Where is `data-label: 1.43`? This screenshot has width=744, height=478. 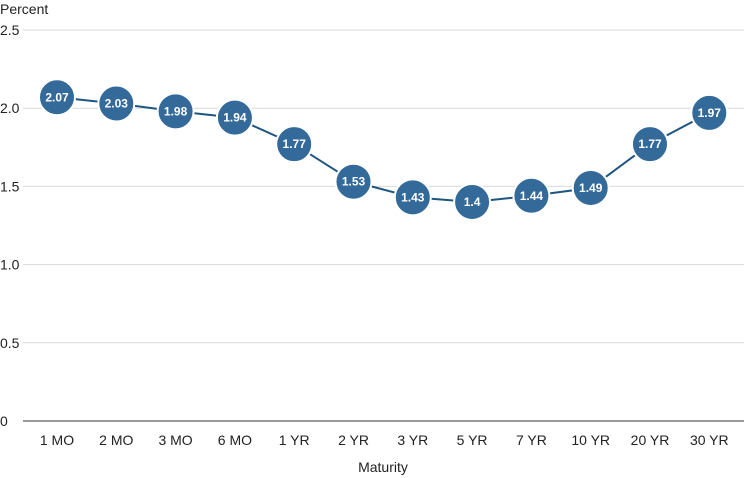 data-label: 1.43 is located at coordinates (413, 197).